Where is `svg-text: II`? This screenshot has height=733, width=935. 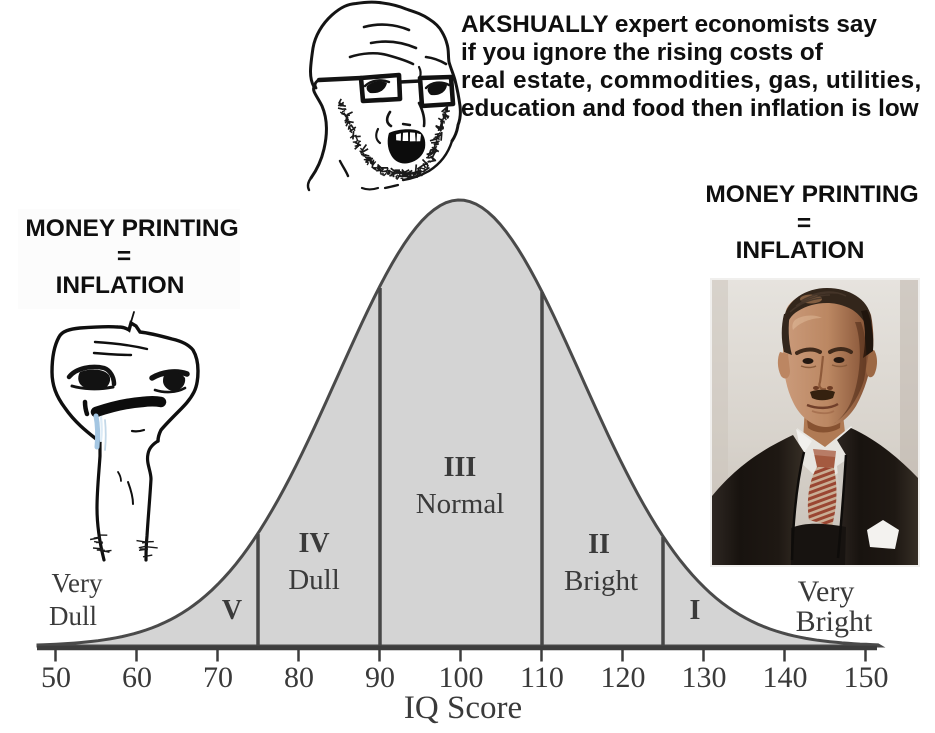
svg-text: II is located at coordinates (599, 544).